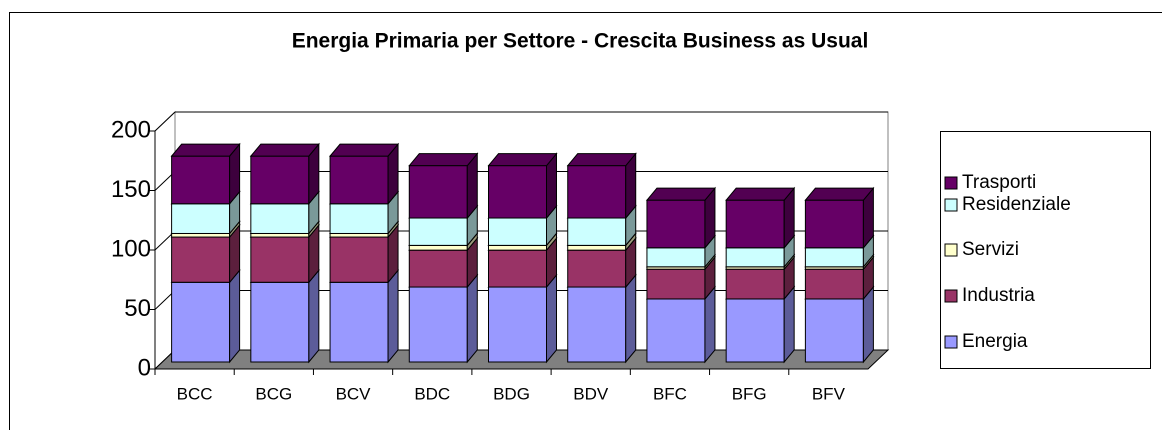 Image resolution: width=1162 pixels, height=430 pixels. What do you see at coordinates (998, 295) in the screenshot?
I see `legend-label: Industria` at bounding box center [998, 295].